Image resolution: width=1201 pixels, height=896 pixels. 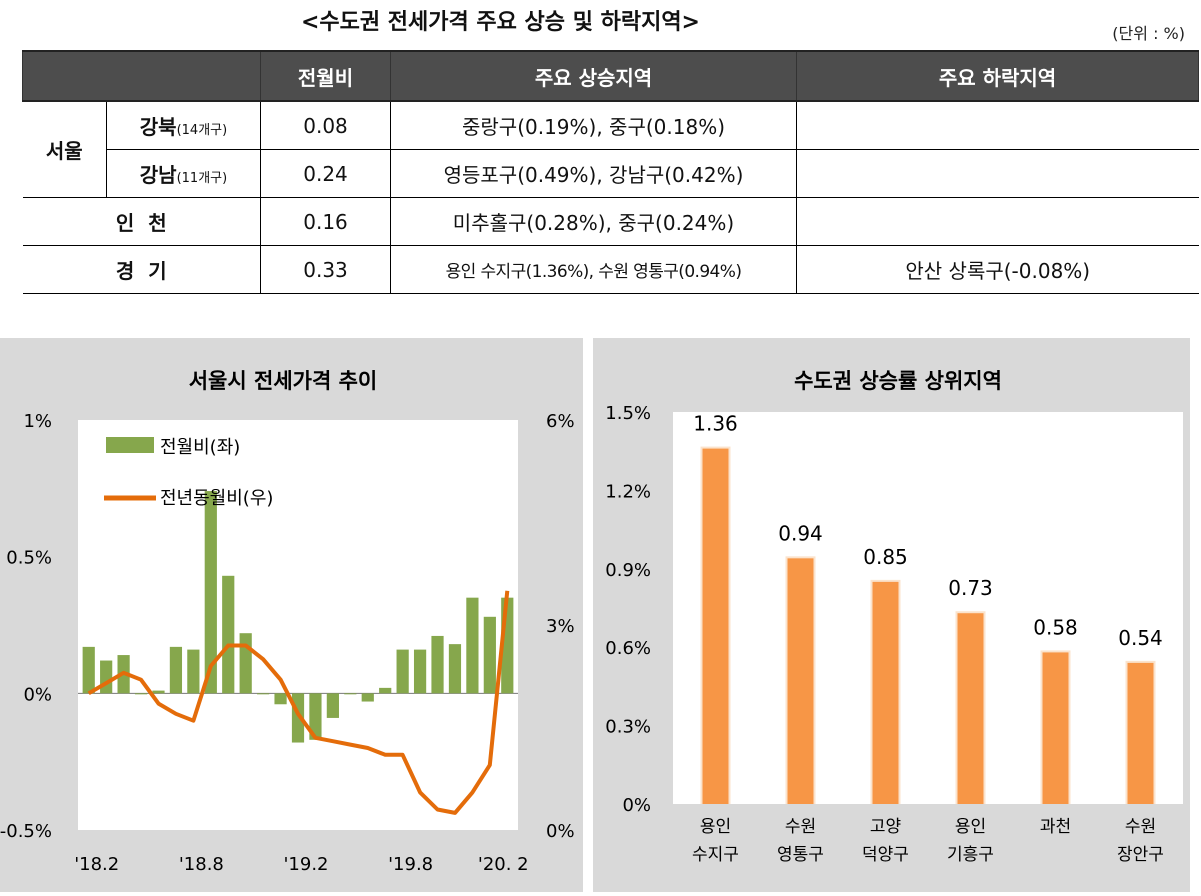 I want to click on region-count: (11개구), so click(x=202, y=178).